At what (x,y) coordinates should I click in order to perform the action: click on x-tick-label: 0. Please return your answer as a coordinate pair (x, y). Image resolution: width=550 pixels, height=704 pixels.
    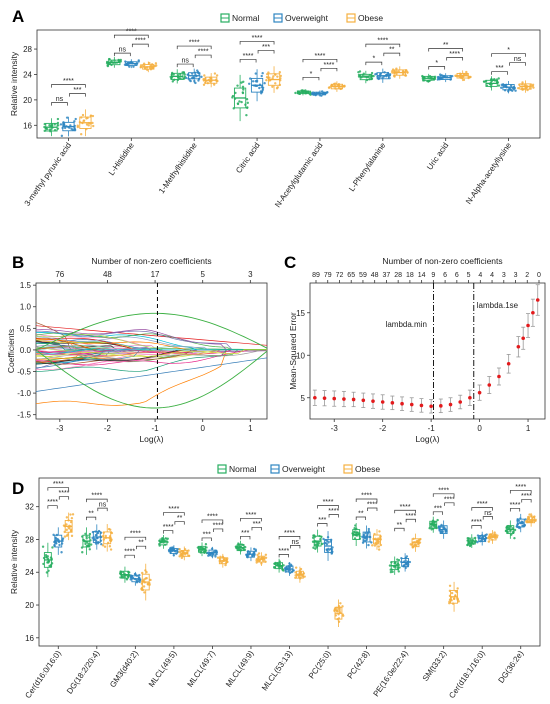
    Looking at the image, I should click on (479, 428).